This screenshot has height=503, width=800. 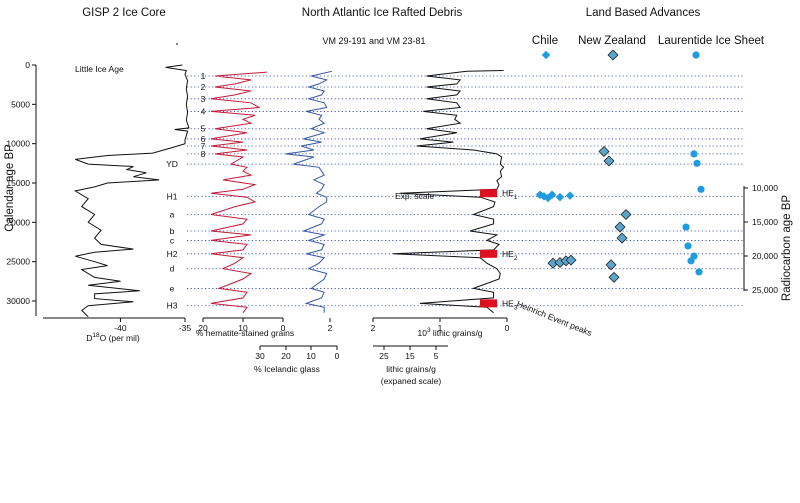 What do you see at coordinates (203, 154) in the screenshot?
I see `event-label-8: 8` at bounding box center [203, 154].